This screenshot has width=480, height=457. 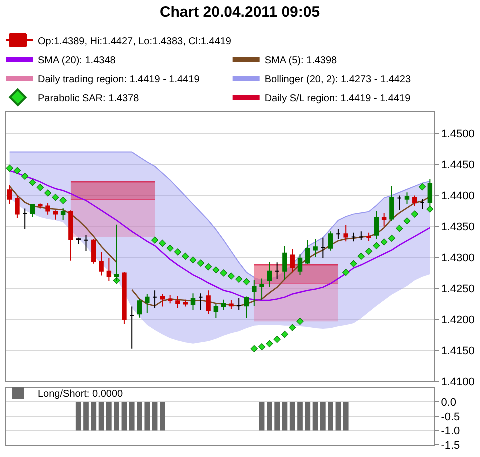 What do you see at coordinates (450, 417) in the screenshot?
I see `y-tick-label: -0.5` at bounding box center [450, 417].